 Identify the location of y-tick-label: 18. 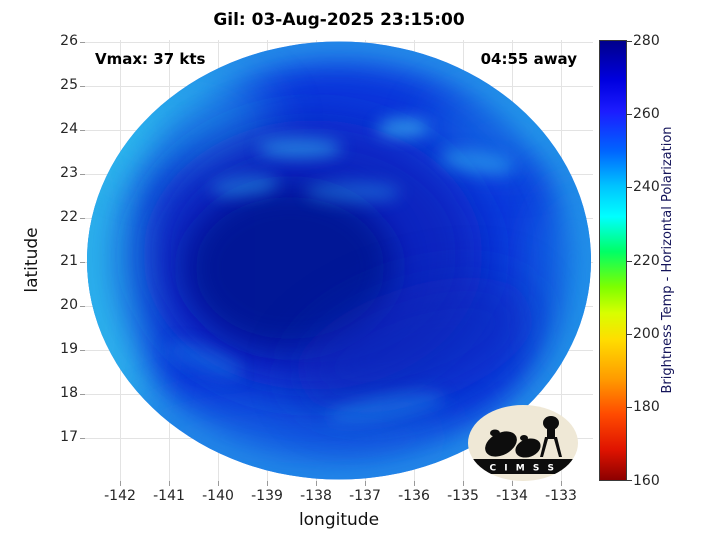
(69, 393).